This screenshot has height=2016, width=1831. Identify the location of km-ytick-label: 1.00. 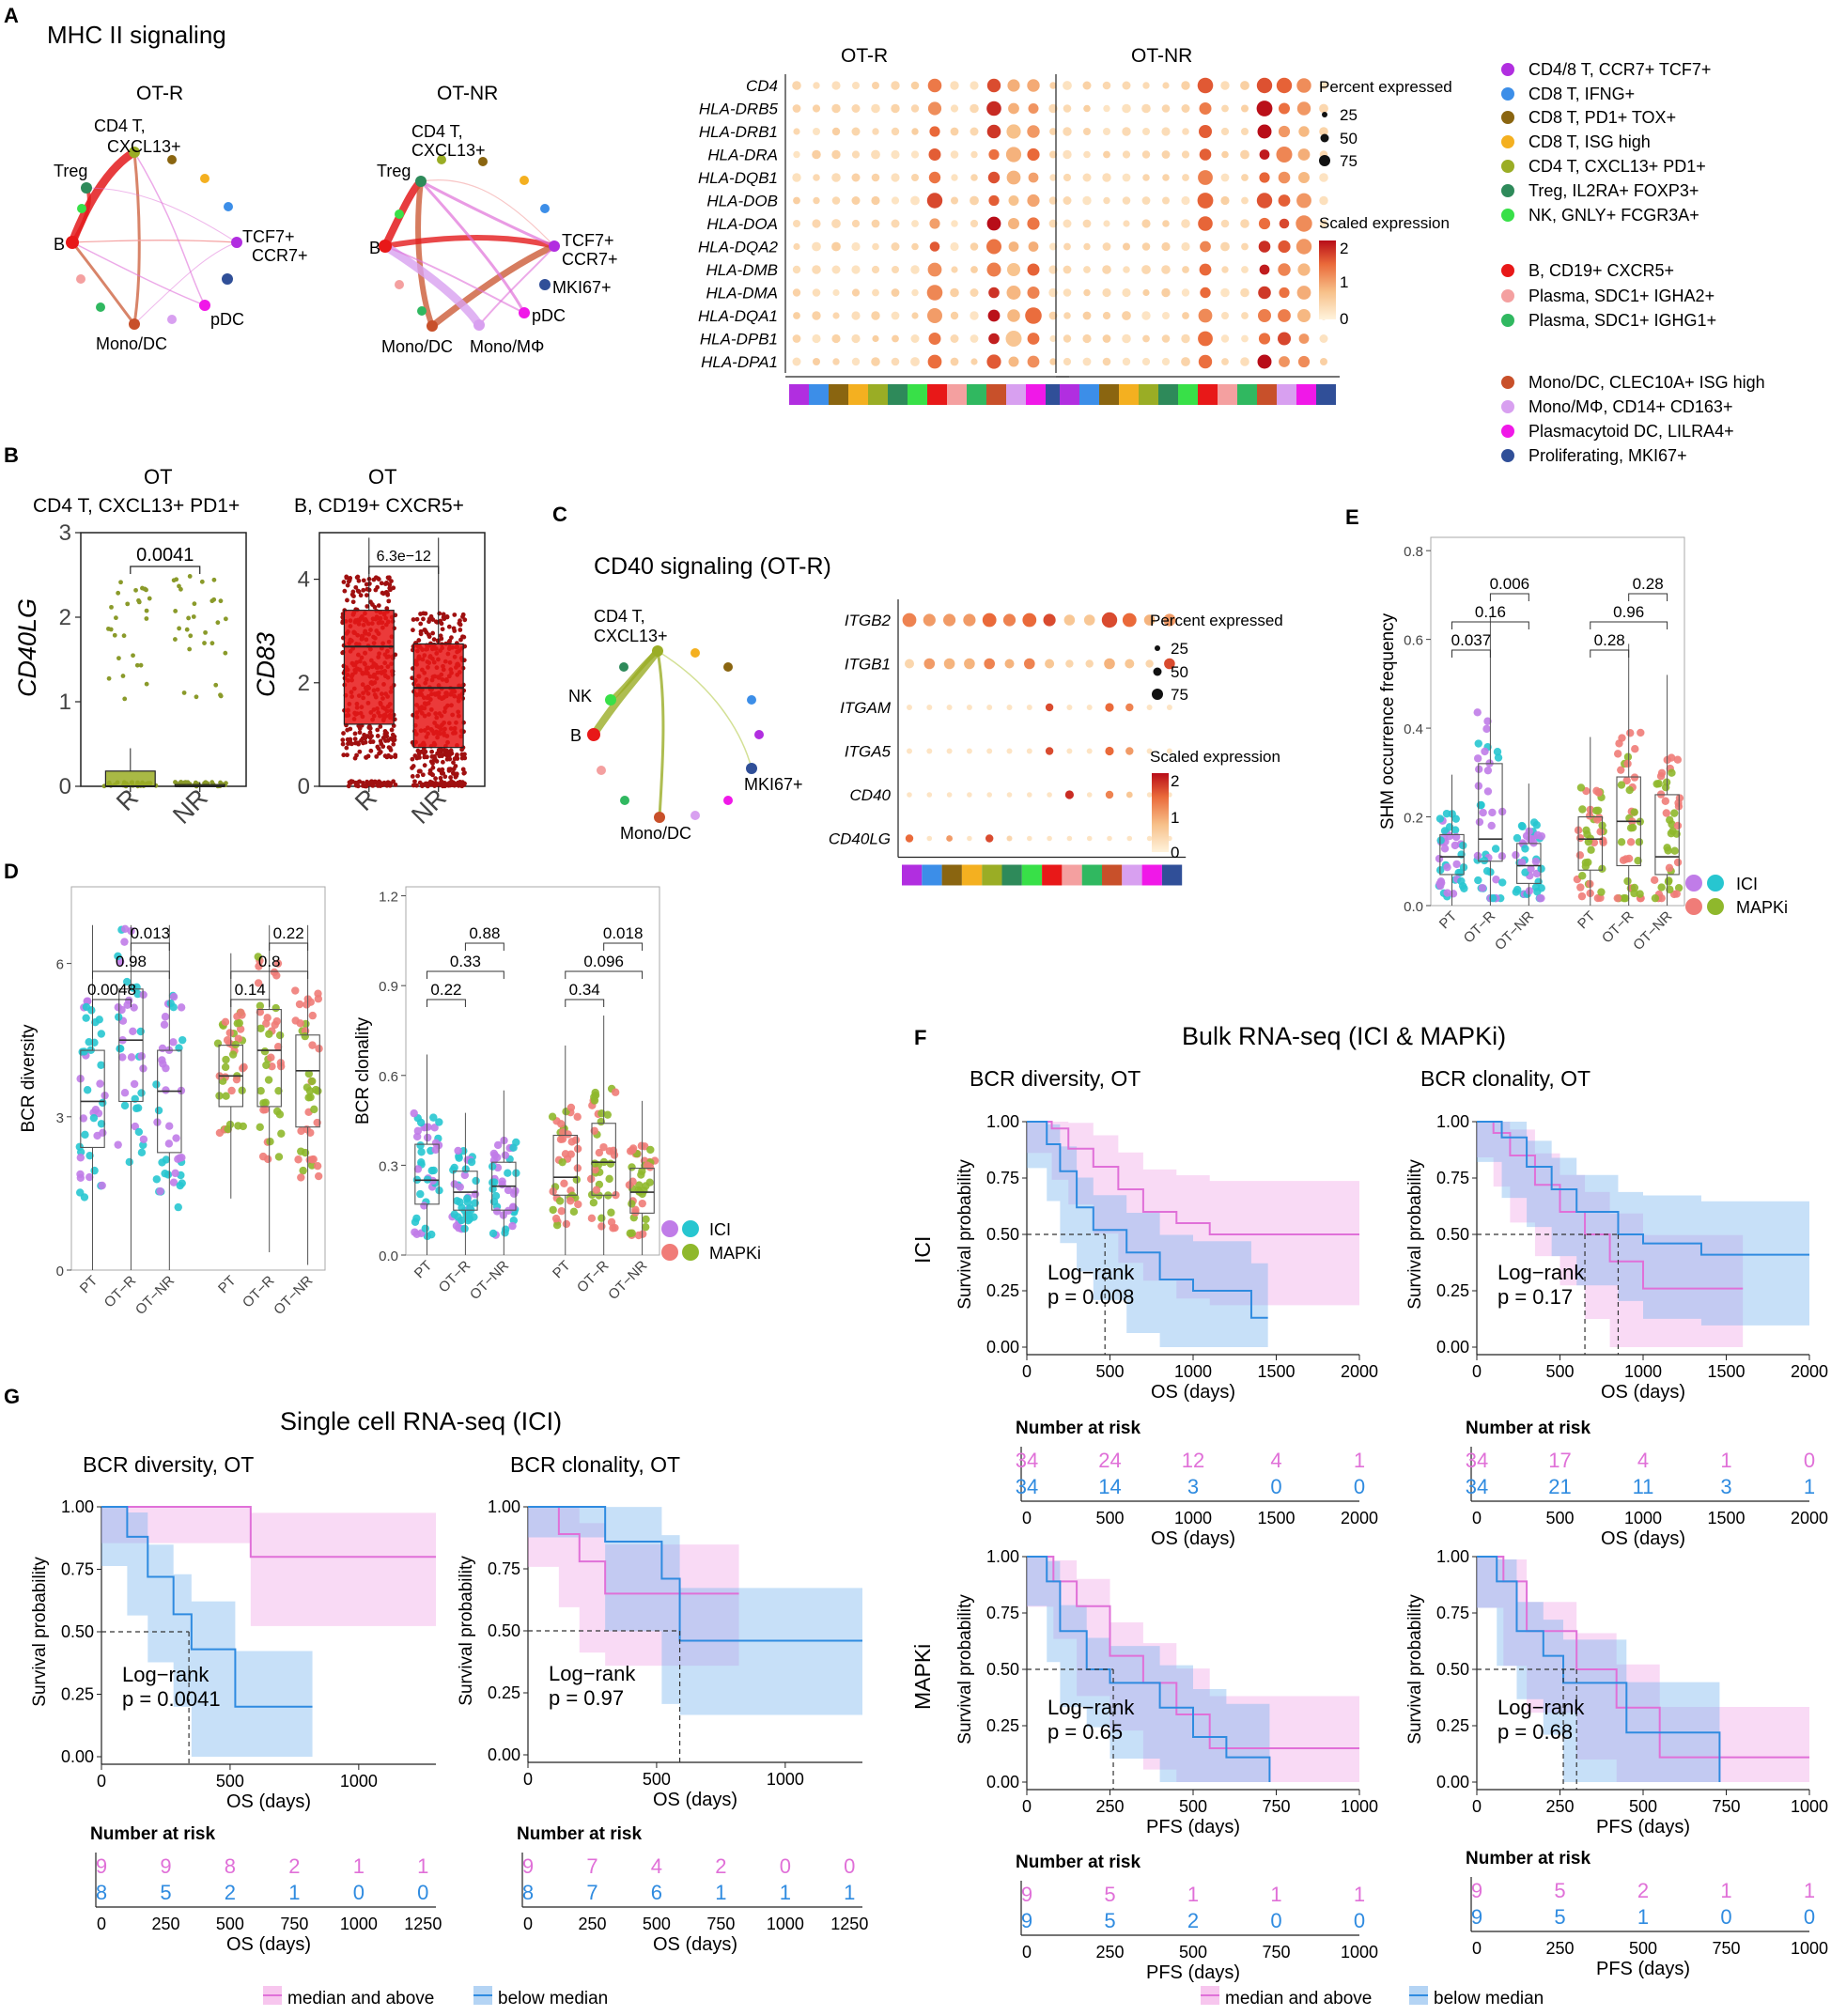
(1003, 1556).